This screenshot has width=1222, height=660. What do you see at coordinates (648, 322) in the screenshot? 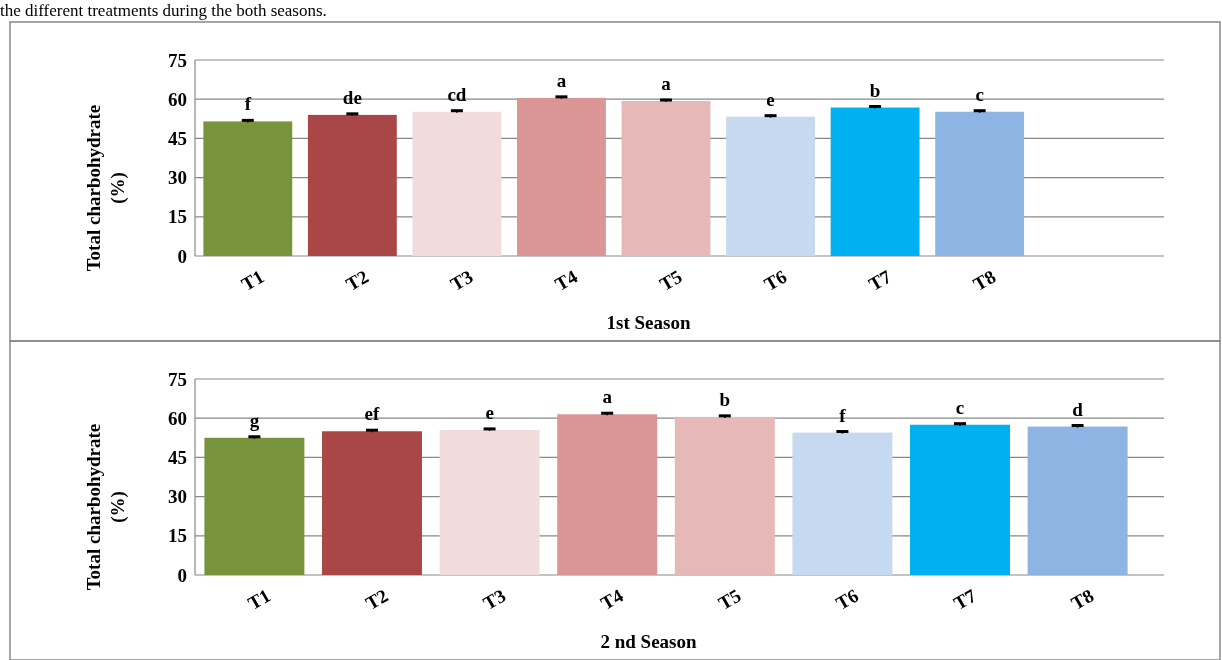
I see `x-axis-title: 1st Season` at bounding box center [648, 322].